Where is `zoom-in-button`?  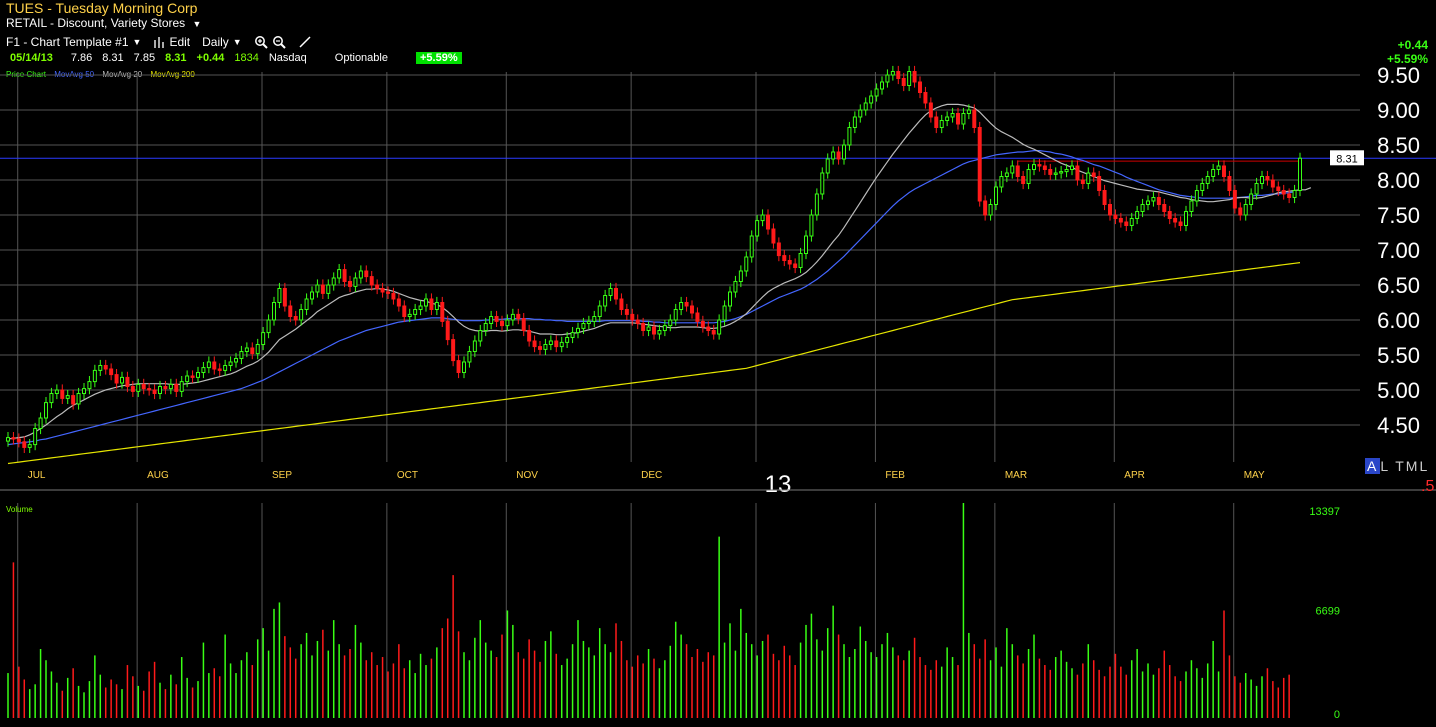 zoom-in-button is located at coordinates (261, 42).